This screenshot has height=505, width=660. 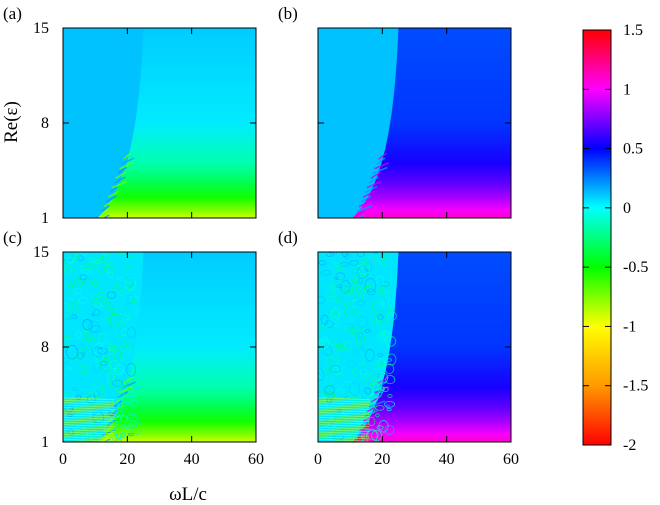 I want to click on colorbar-fill, so click(x=597, y=237).